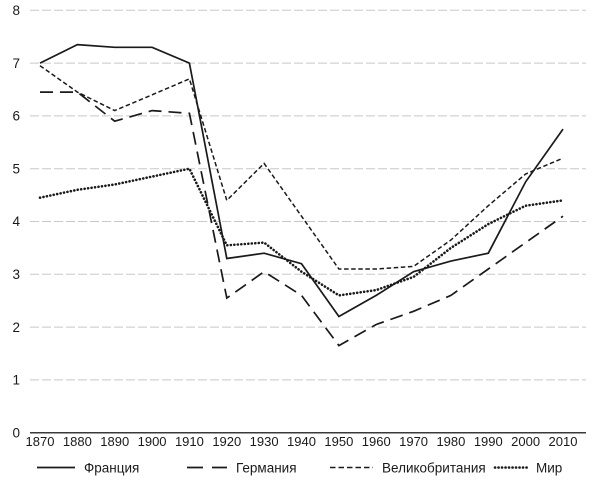 Image resolution: width=600 pixels, height=484 pixels. I want to click on legend-label: Германия, so click(266, 468).